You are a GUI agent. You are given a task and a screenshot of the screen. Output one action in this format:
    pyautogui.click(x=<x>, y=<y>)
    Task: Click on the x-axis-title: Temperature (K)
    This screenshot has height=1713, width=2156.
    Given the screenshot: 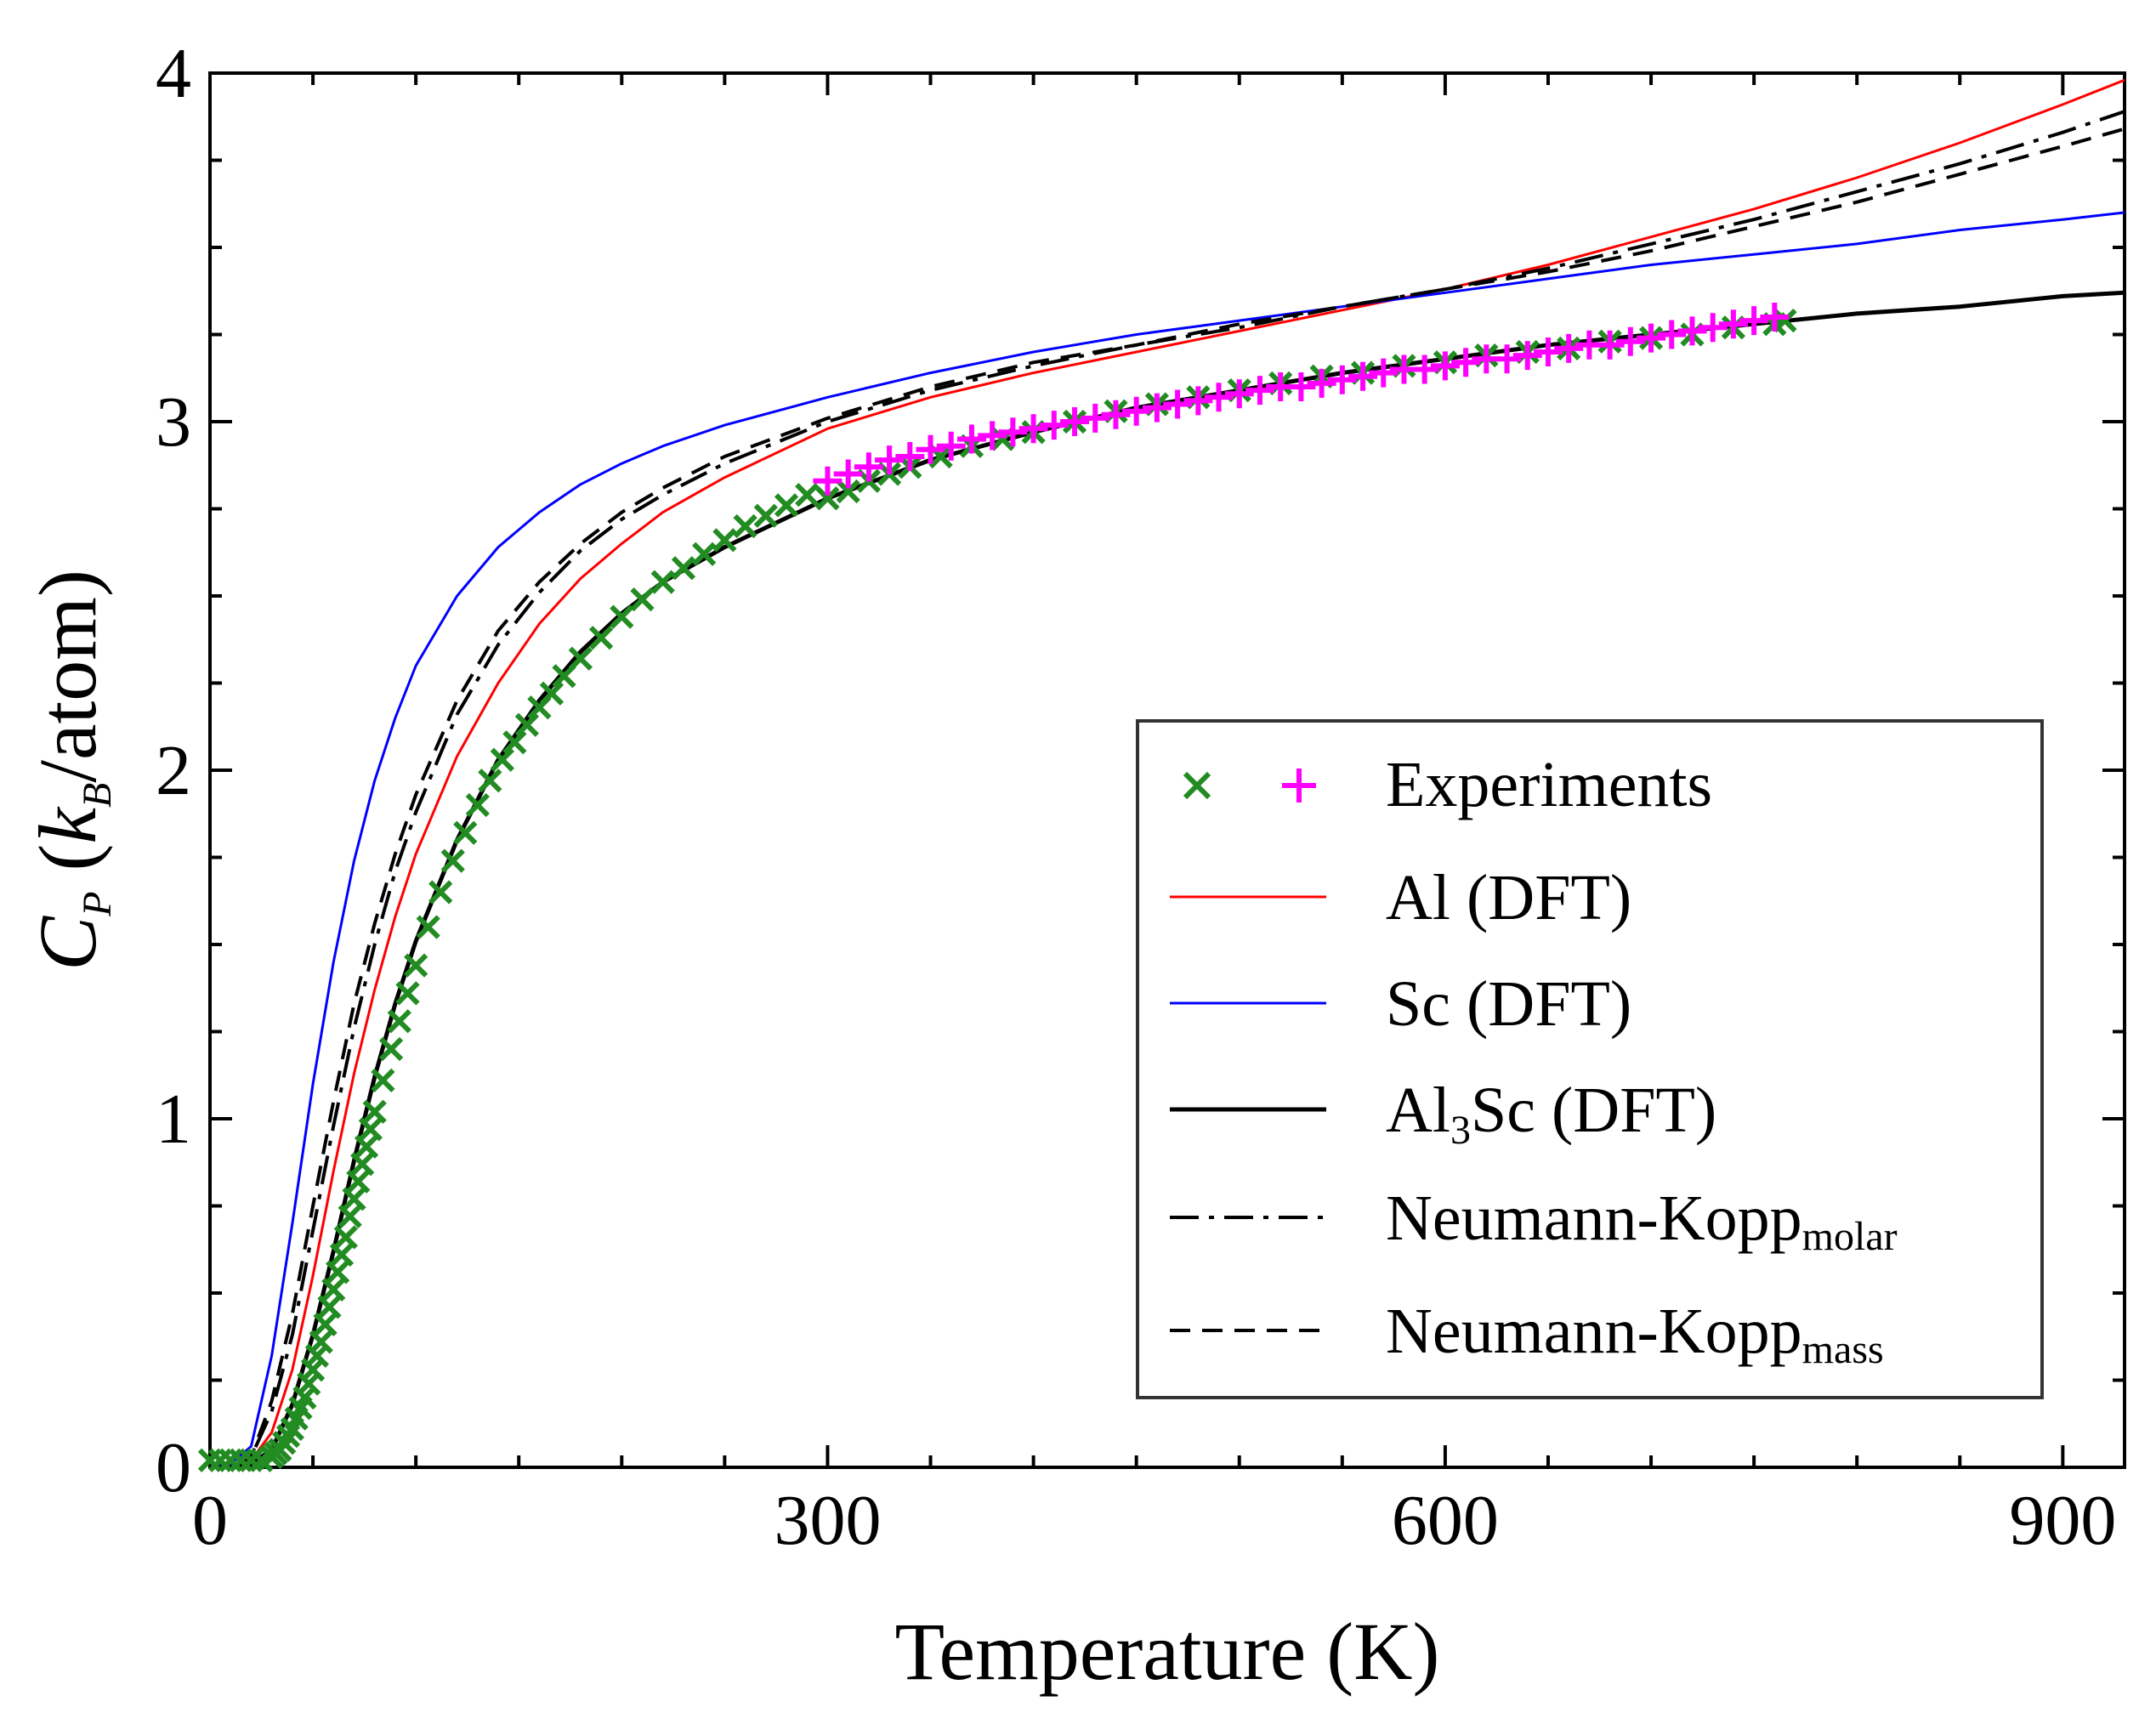 What is the action you would take?
    pyautogui.click(x=1168, y=1651)
    